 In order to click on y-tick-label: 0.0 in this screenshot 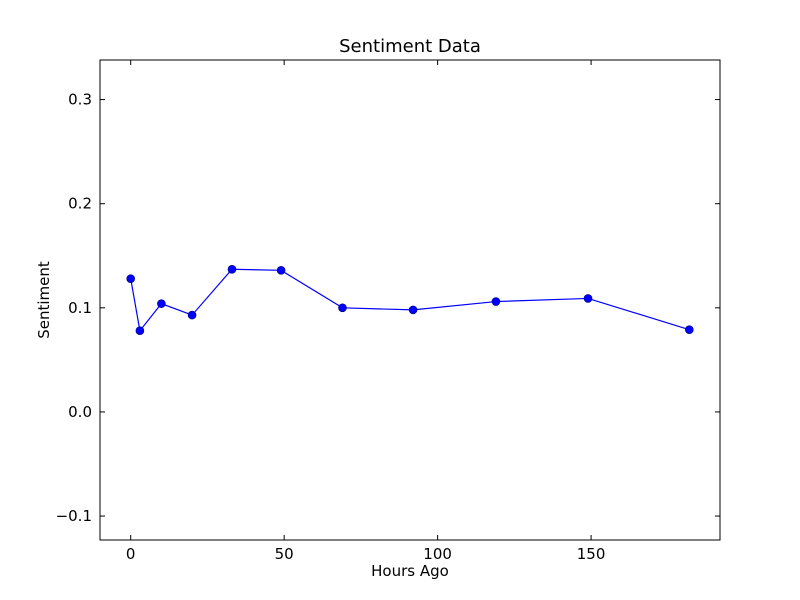, I will do `click(80, 412)`.